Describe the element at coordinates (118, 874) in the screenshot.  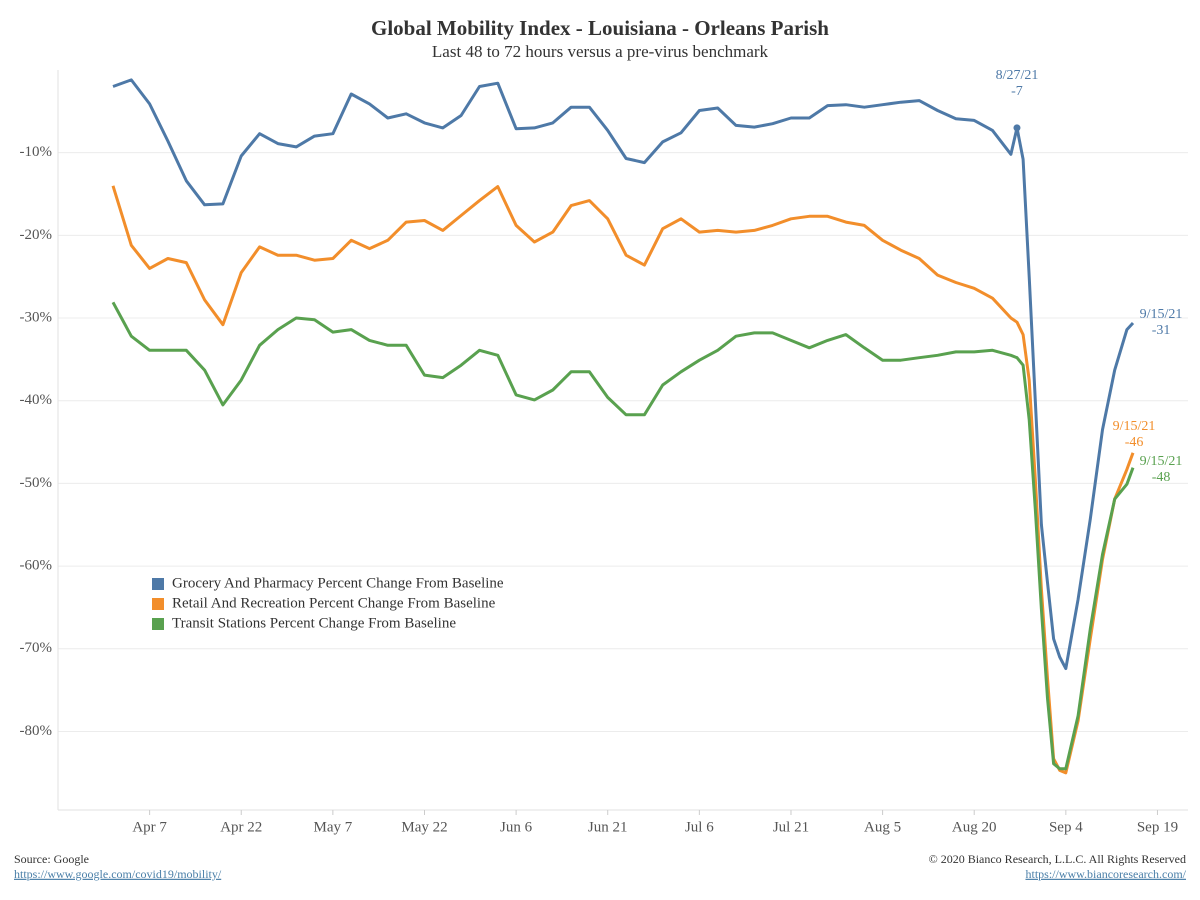
I see `source-link: https://www.google.com/covid19/mobility/` at that location.